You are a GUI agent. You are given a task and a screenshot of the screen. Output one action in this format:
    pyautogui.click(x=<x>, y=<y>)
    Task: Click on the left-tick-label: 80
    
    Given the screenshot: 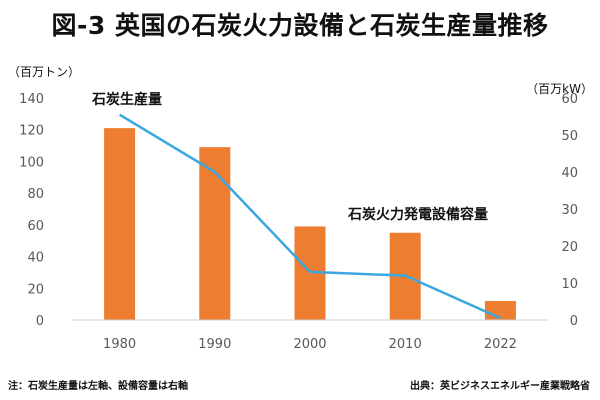 What is the action you would take?
    pyautogui.click(x=35, y=194)
    